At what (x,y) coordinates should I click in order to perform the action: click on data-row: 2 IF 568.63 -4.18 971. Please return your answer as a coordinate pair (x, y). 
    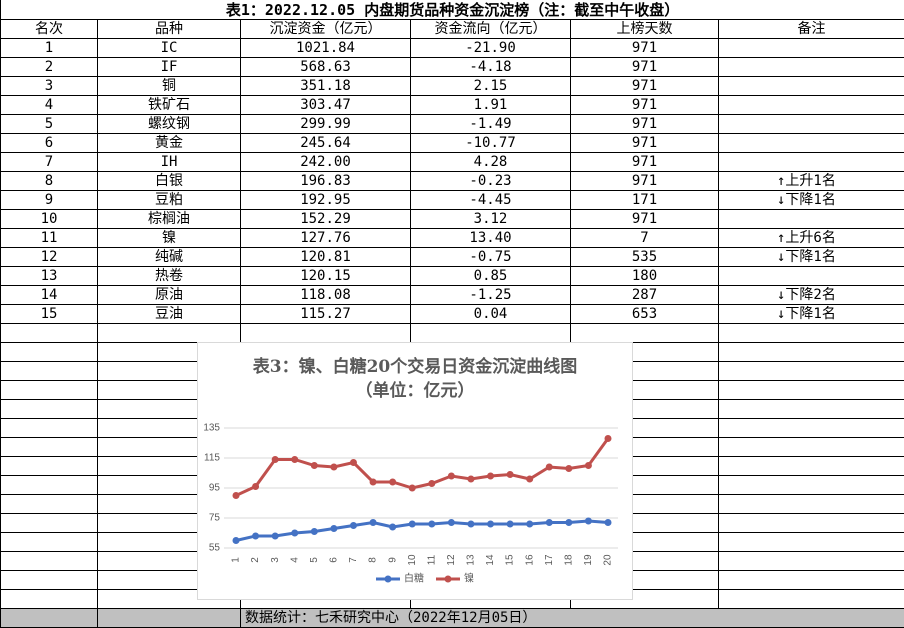
    Looking at the image, I should click on (452, 67).